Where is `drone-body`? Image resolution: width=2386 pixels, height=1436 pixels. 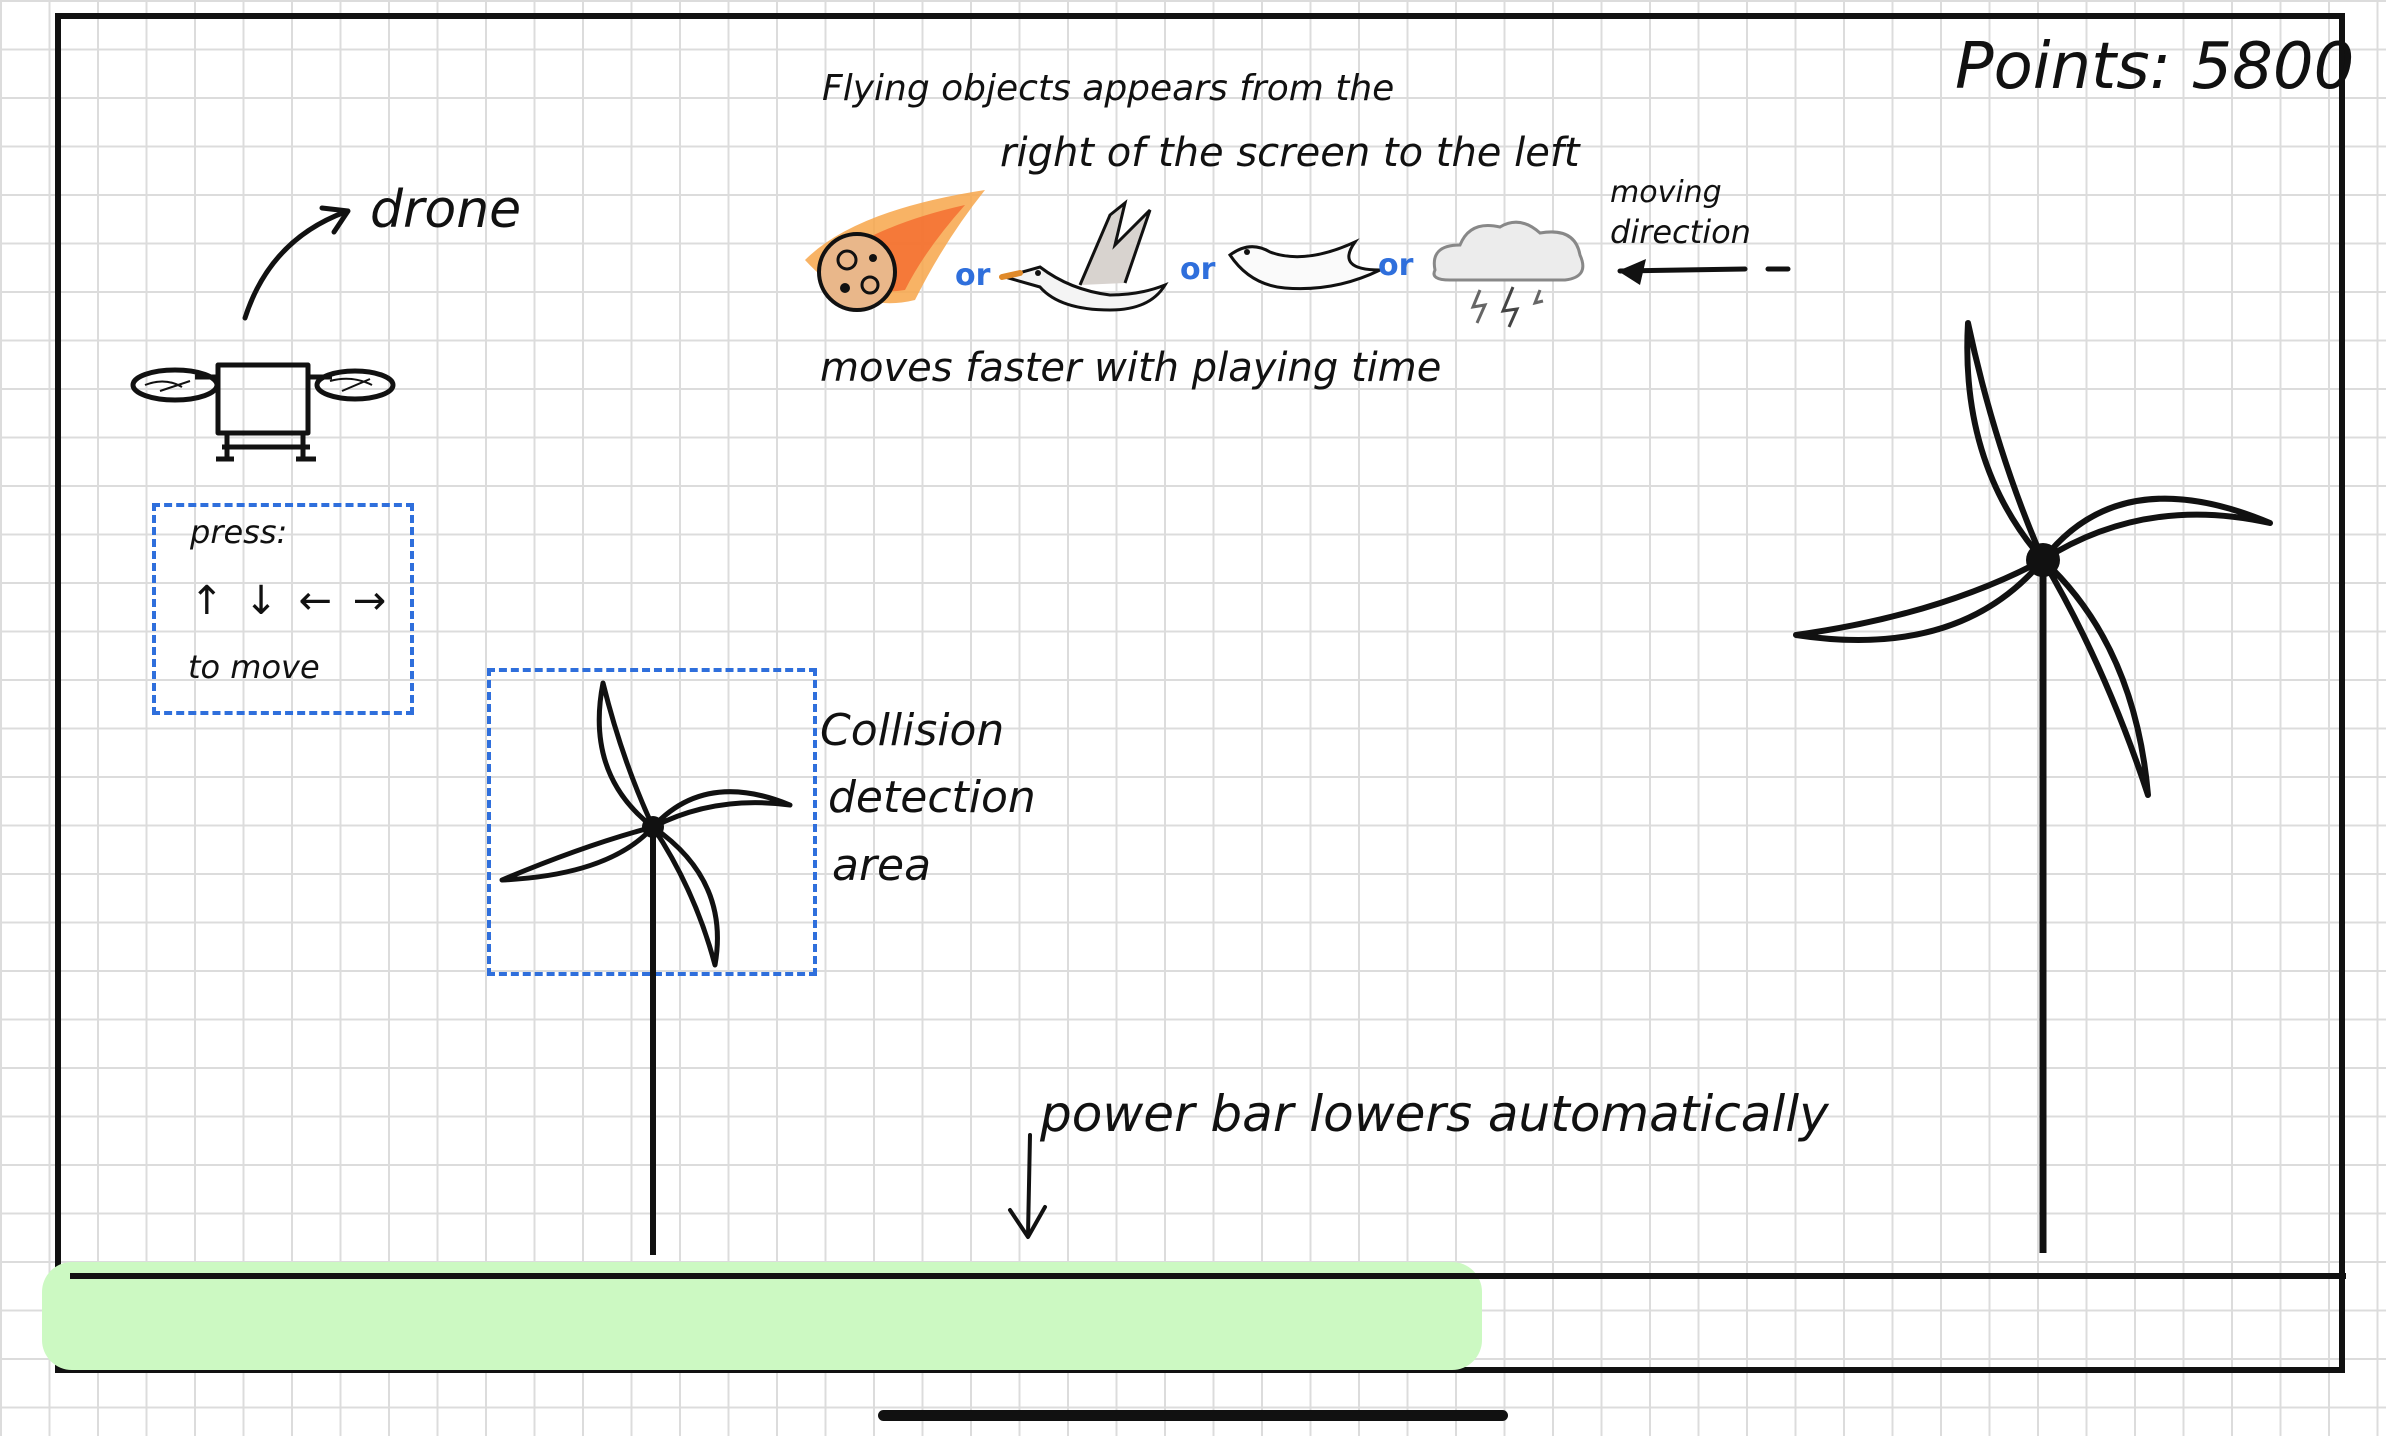 drone-body is located at coordinates (263, 412).